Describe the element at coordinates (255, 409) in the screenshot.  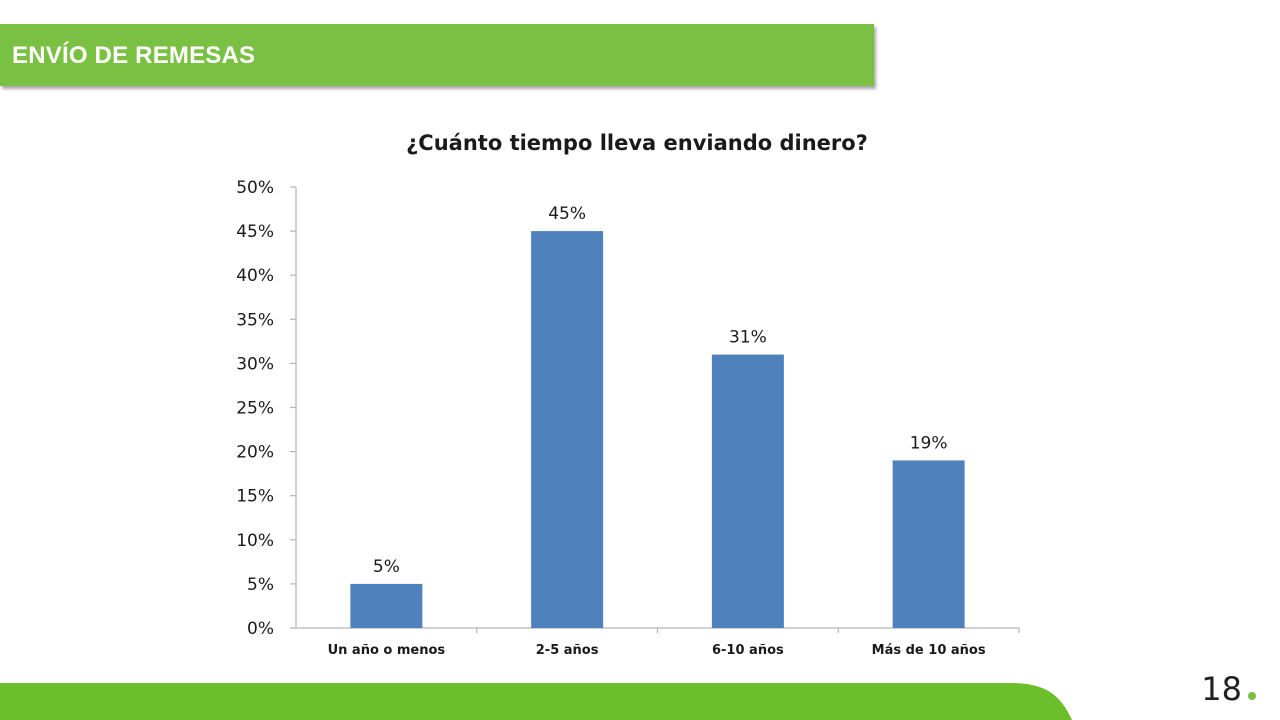
I see `y-tick-label: 25%` at that location.